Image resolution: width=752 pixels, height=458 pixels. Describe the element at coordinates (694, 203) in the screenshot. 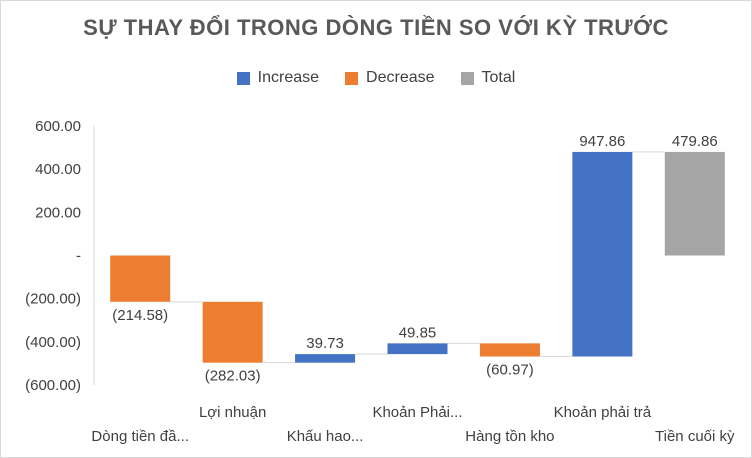

I see `bar-total` at that location.